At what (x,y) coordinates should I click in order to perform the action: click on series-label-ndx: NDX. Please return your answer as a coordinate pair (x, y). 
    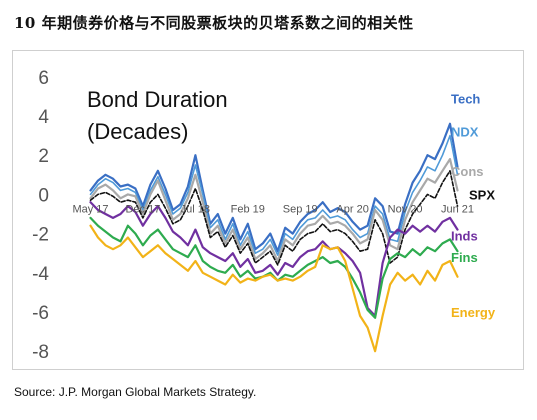
    Looking at the image, I should click on (465, 132).